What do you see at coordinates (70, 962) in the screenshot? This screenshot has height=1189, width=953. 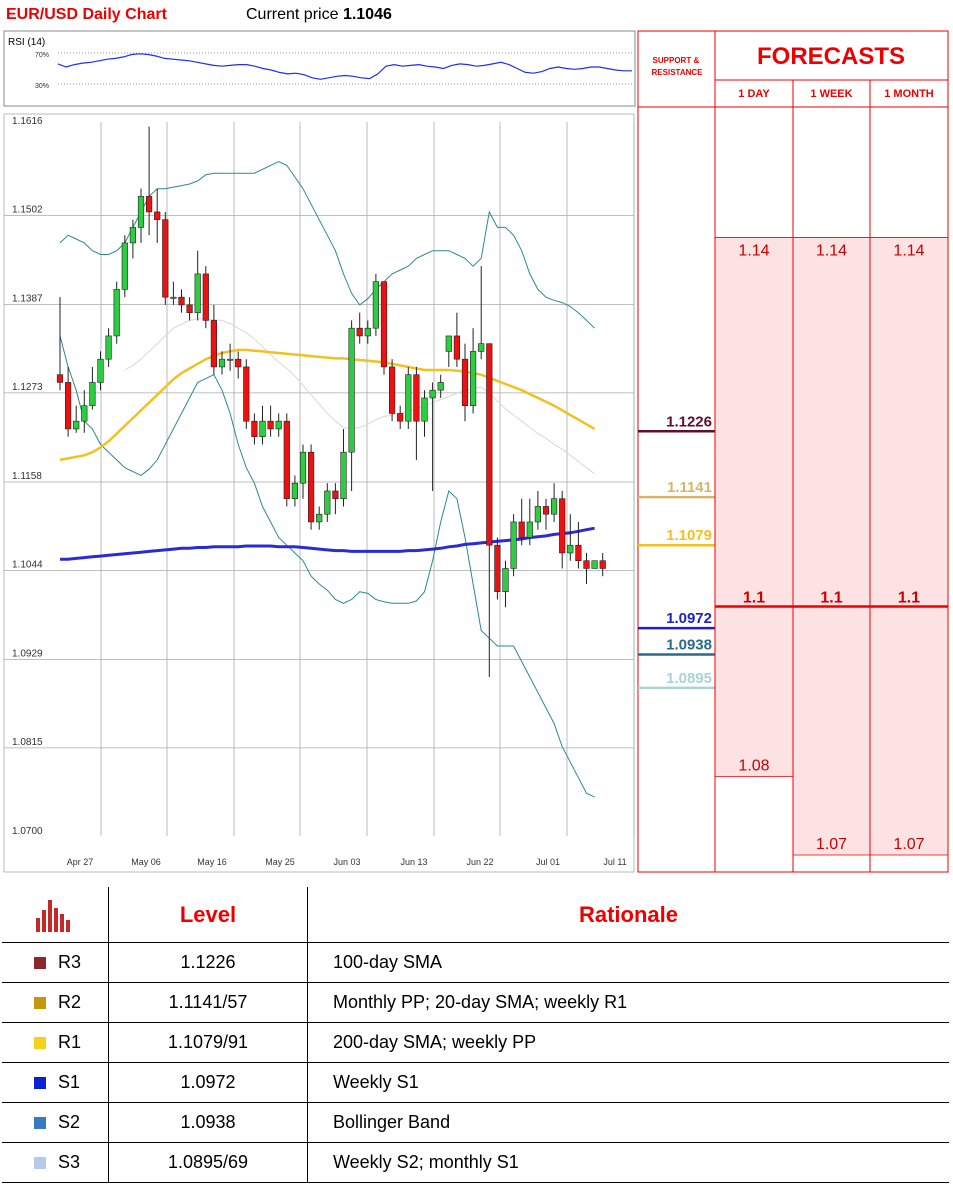 I see `level-name: R3` at bounding box center [70, 962].